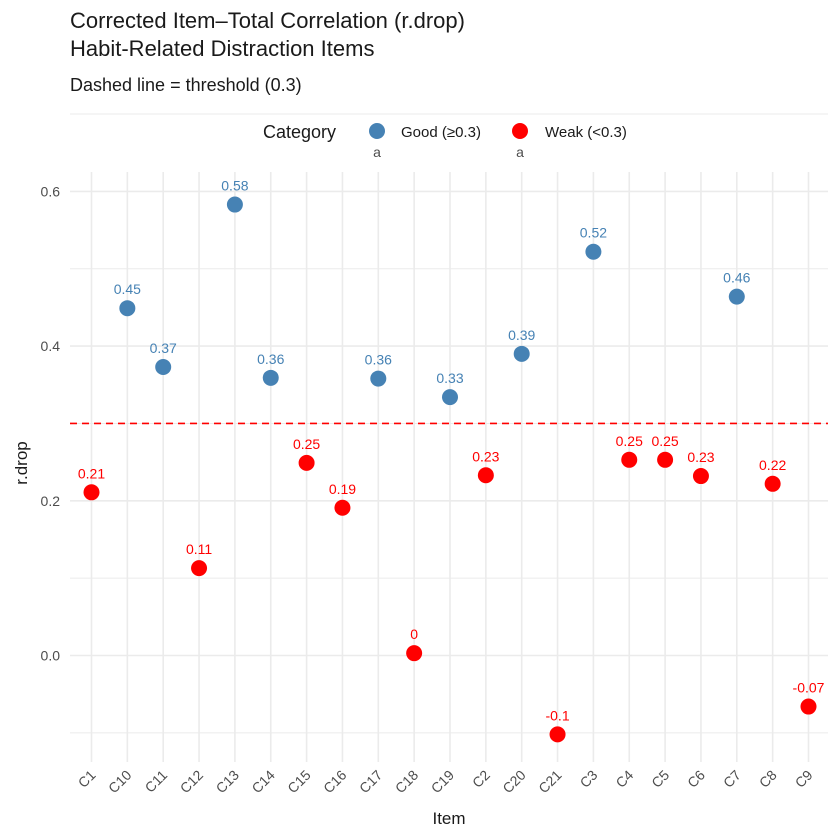  I want to click on data-point-c14, so click(270, 377).